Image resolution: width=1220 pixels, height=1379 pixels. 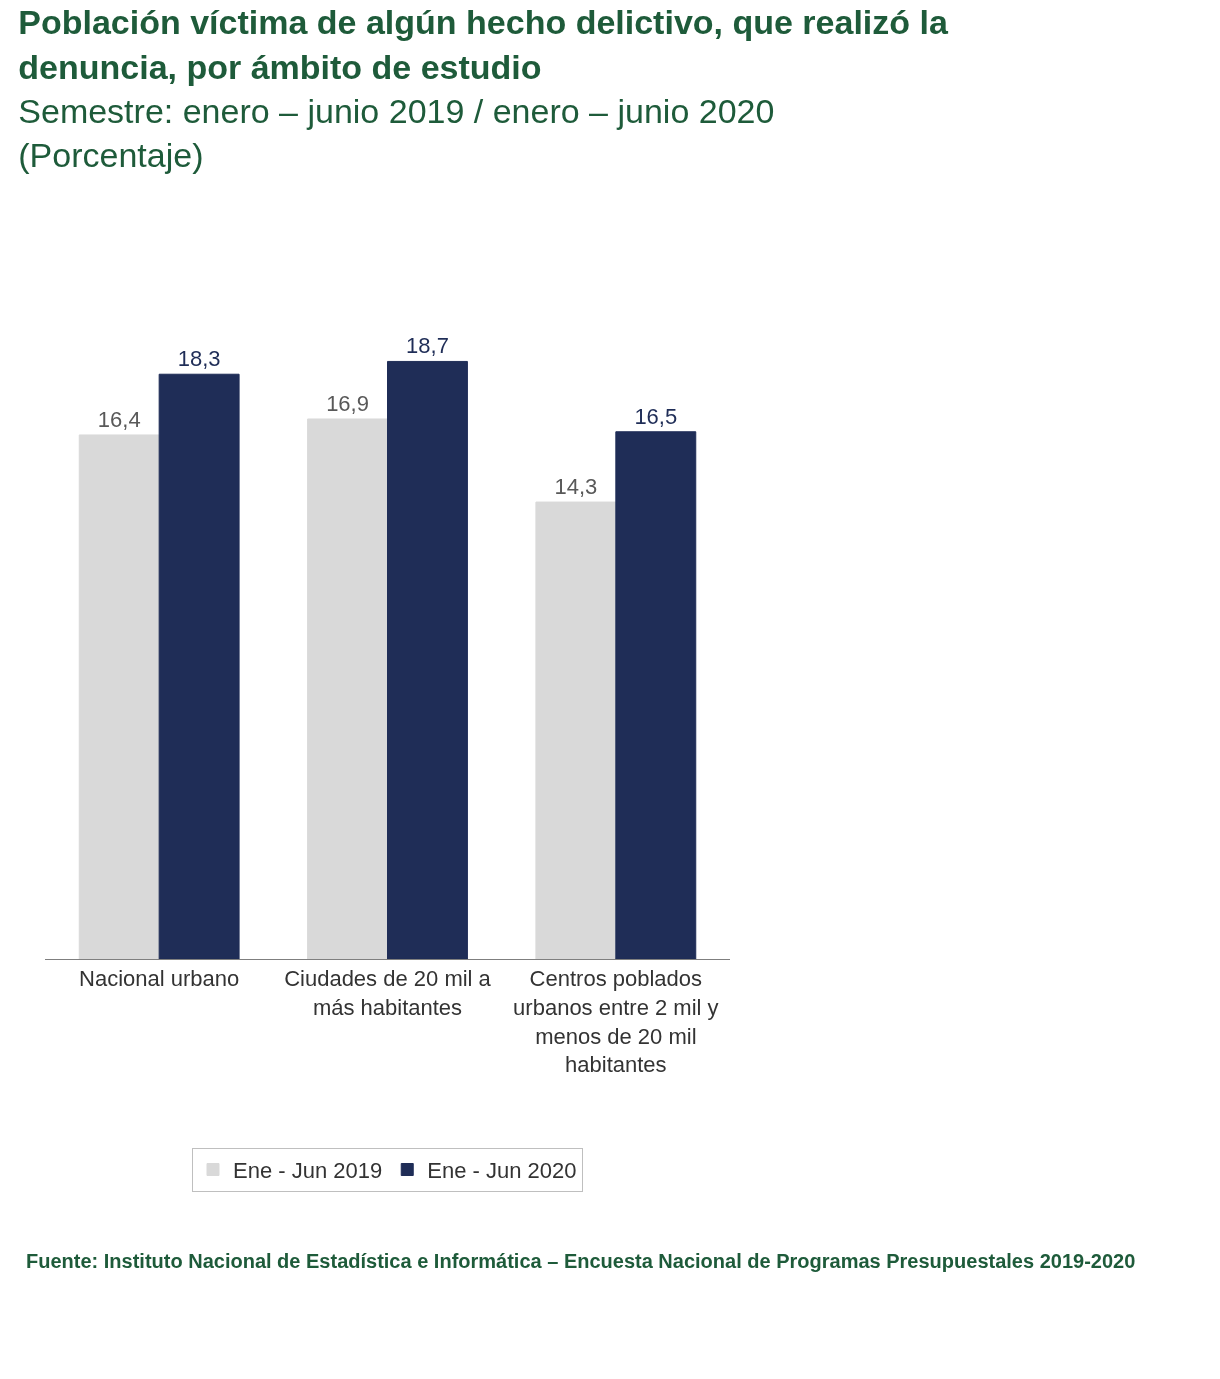 I want to click on data-label: 18,7, so click(x=427, y=346).